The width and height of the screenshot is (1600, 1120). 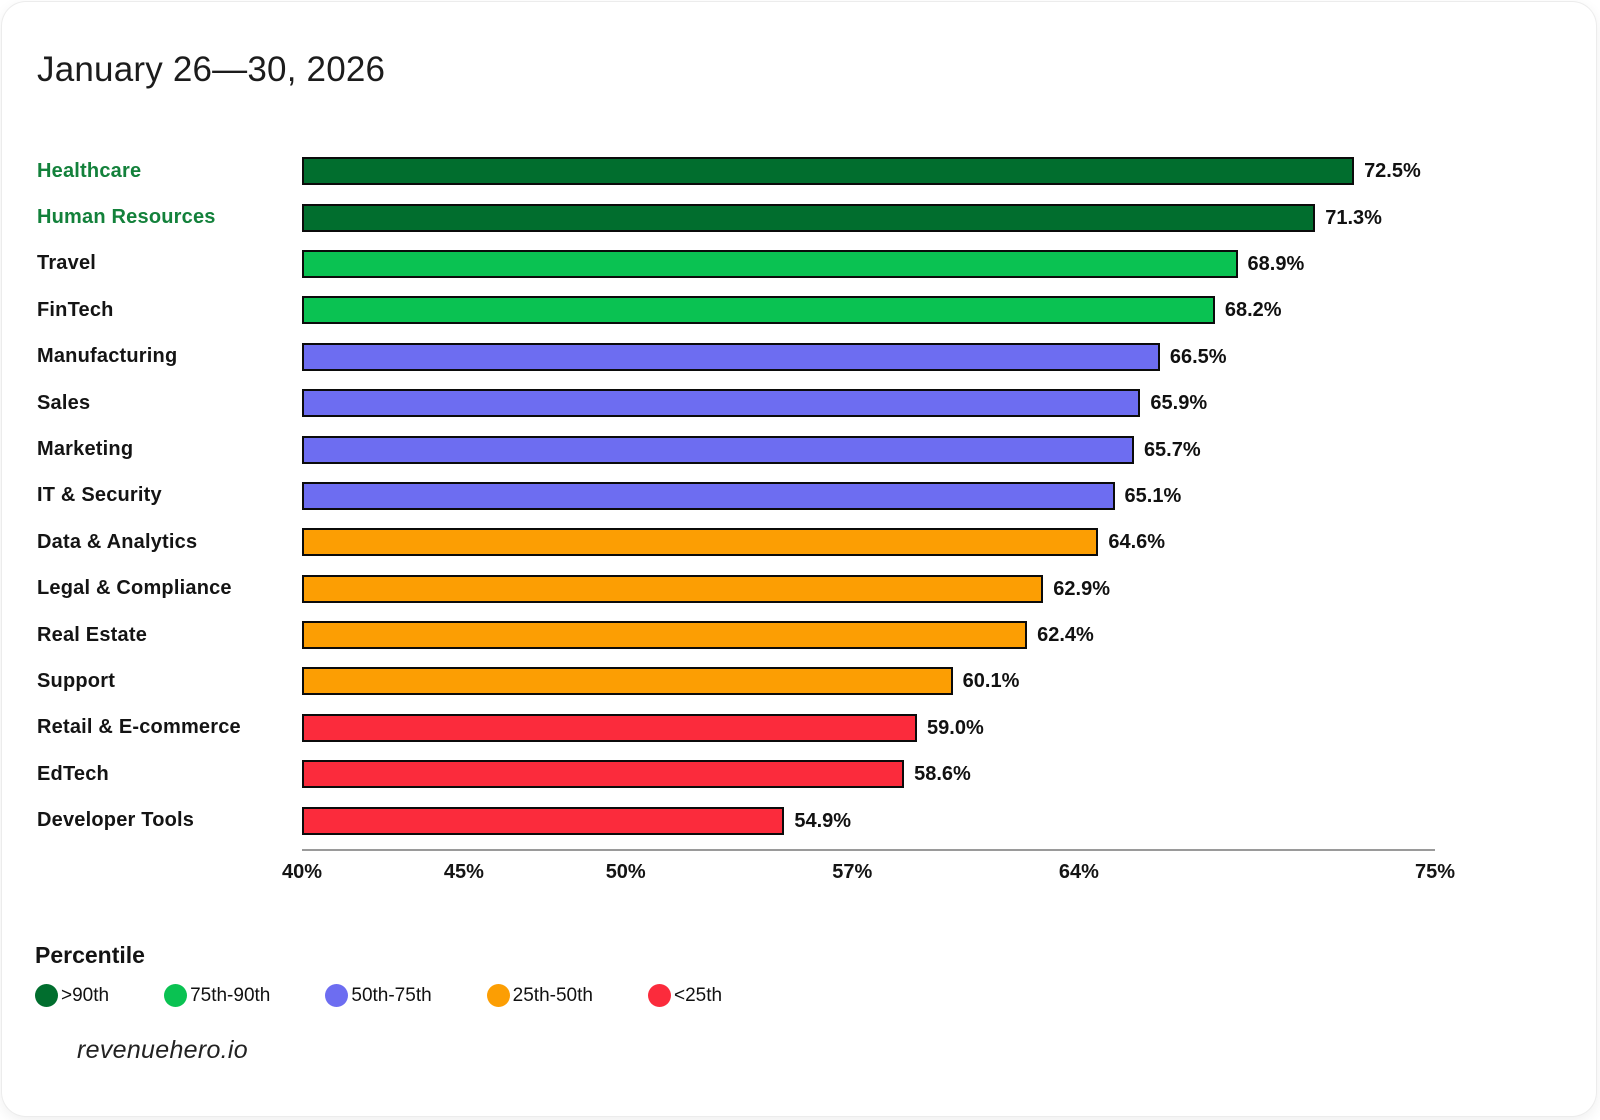 What do you see at coordinates (64, 402) in the screenshot?
I see `category-label: Sales` at bounding box center [64, 402].